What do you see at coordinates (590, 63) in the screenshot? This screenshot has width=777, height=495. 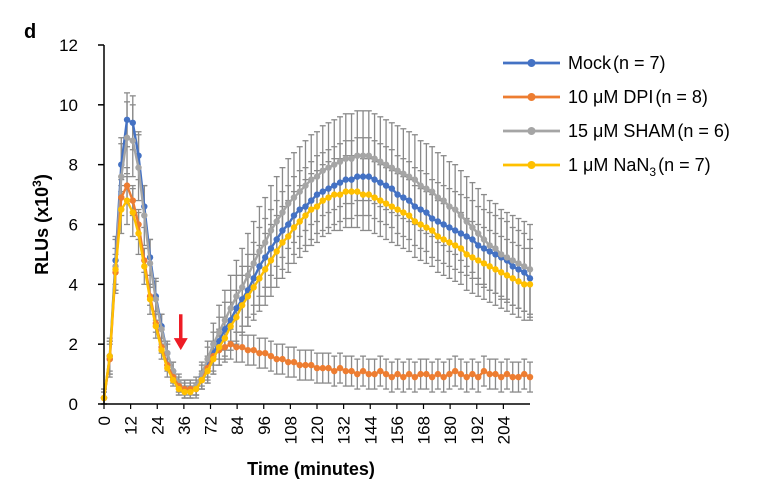 I see `legend-name: Mock` at bounding box center [590, 63].